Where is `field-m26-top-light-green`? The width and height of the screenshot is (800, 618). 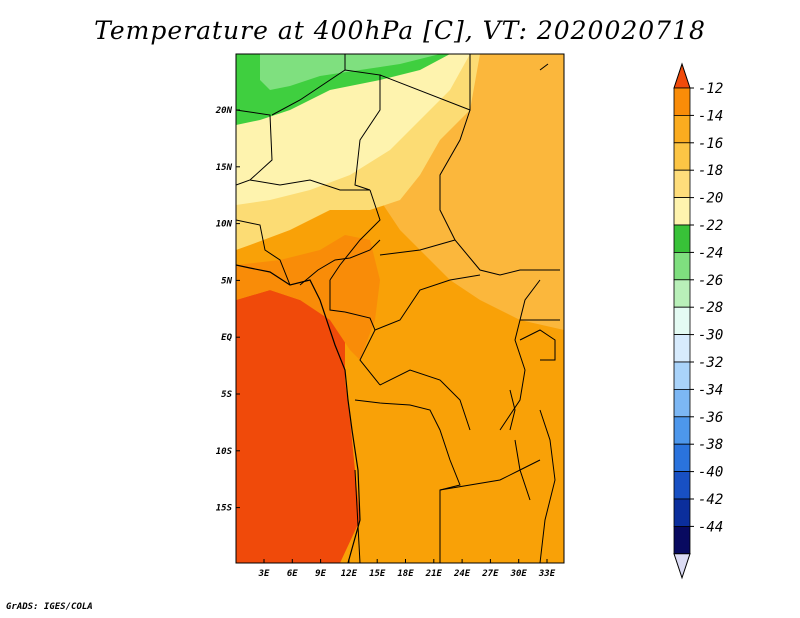 field-m26-top-light-green is located at coordinates (350, 72).